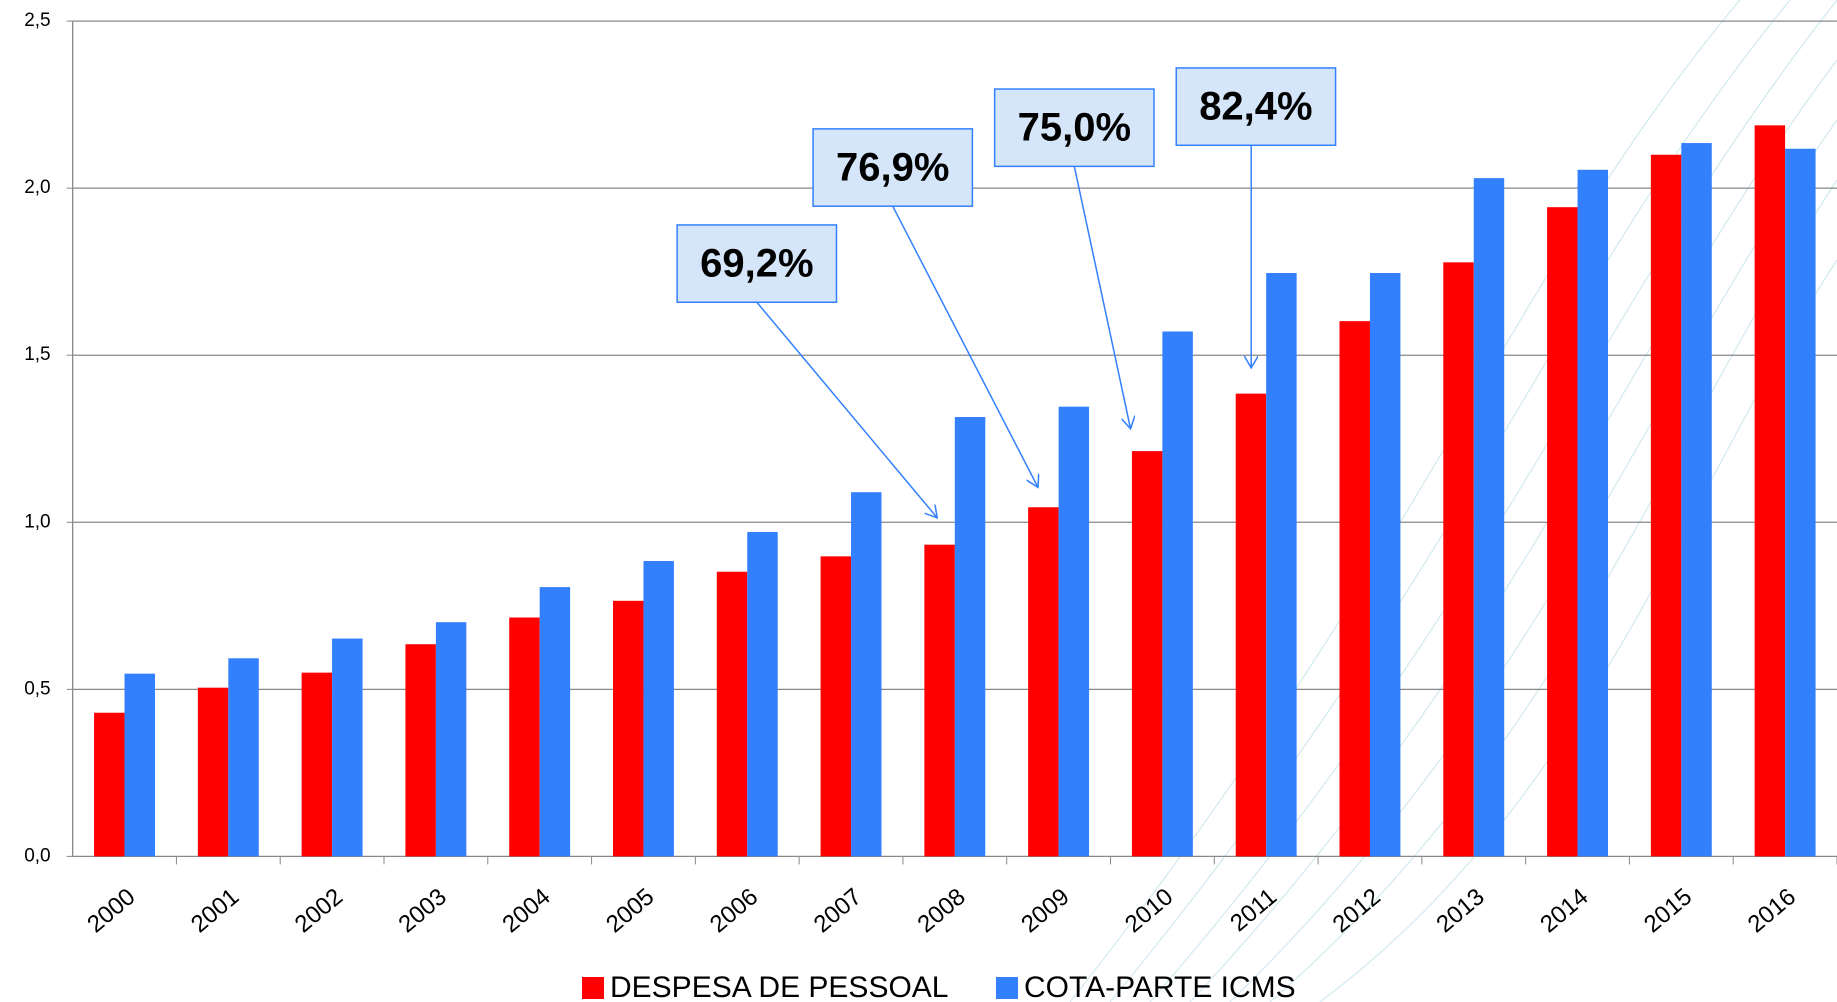  I want to click on callout: 69,2%, so click(806, 371).